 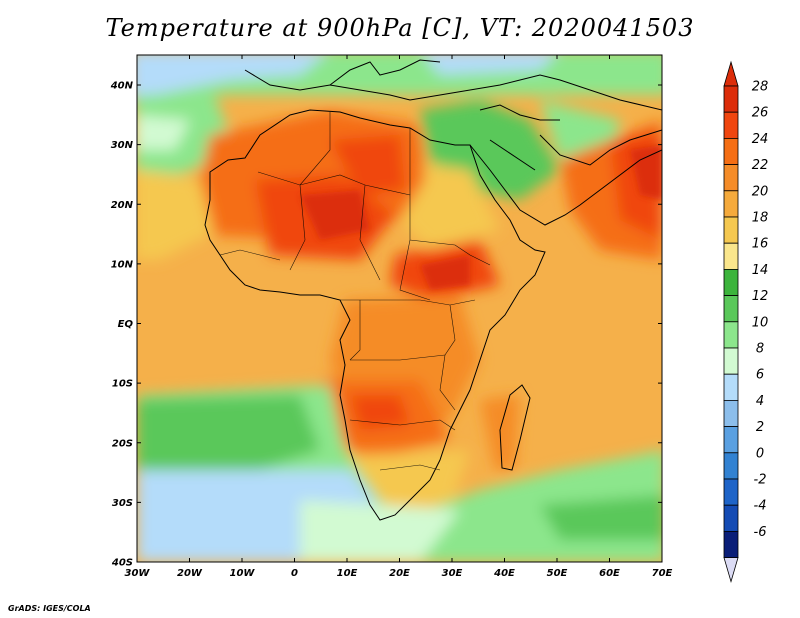 What do you see at coordinates (122, 205) in the screenshot?
I see `lat-tick-label: 20N` at bounding box center [122, 205].